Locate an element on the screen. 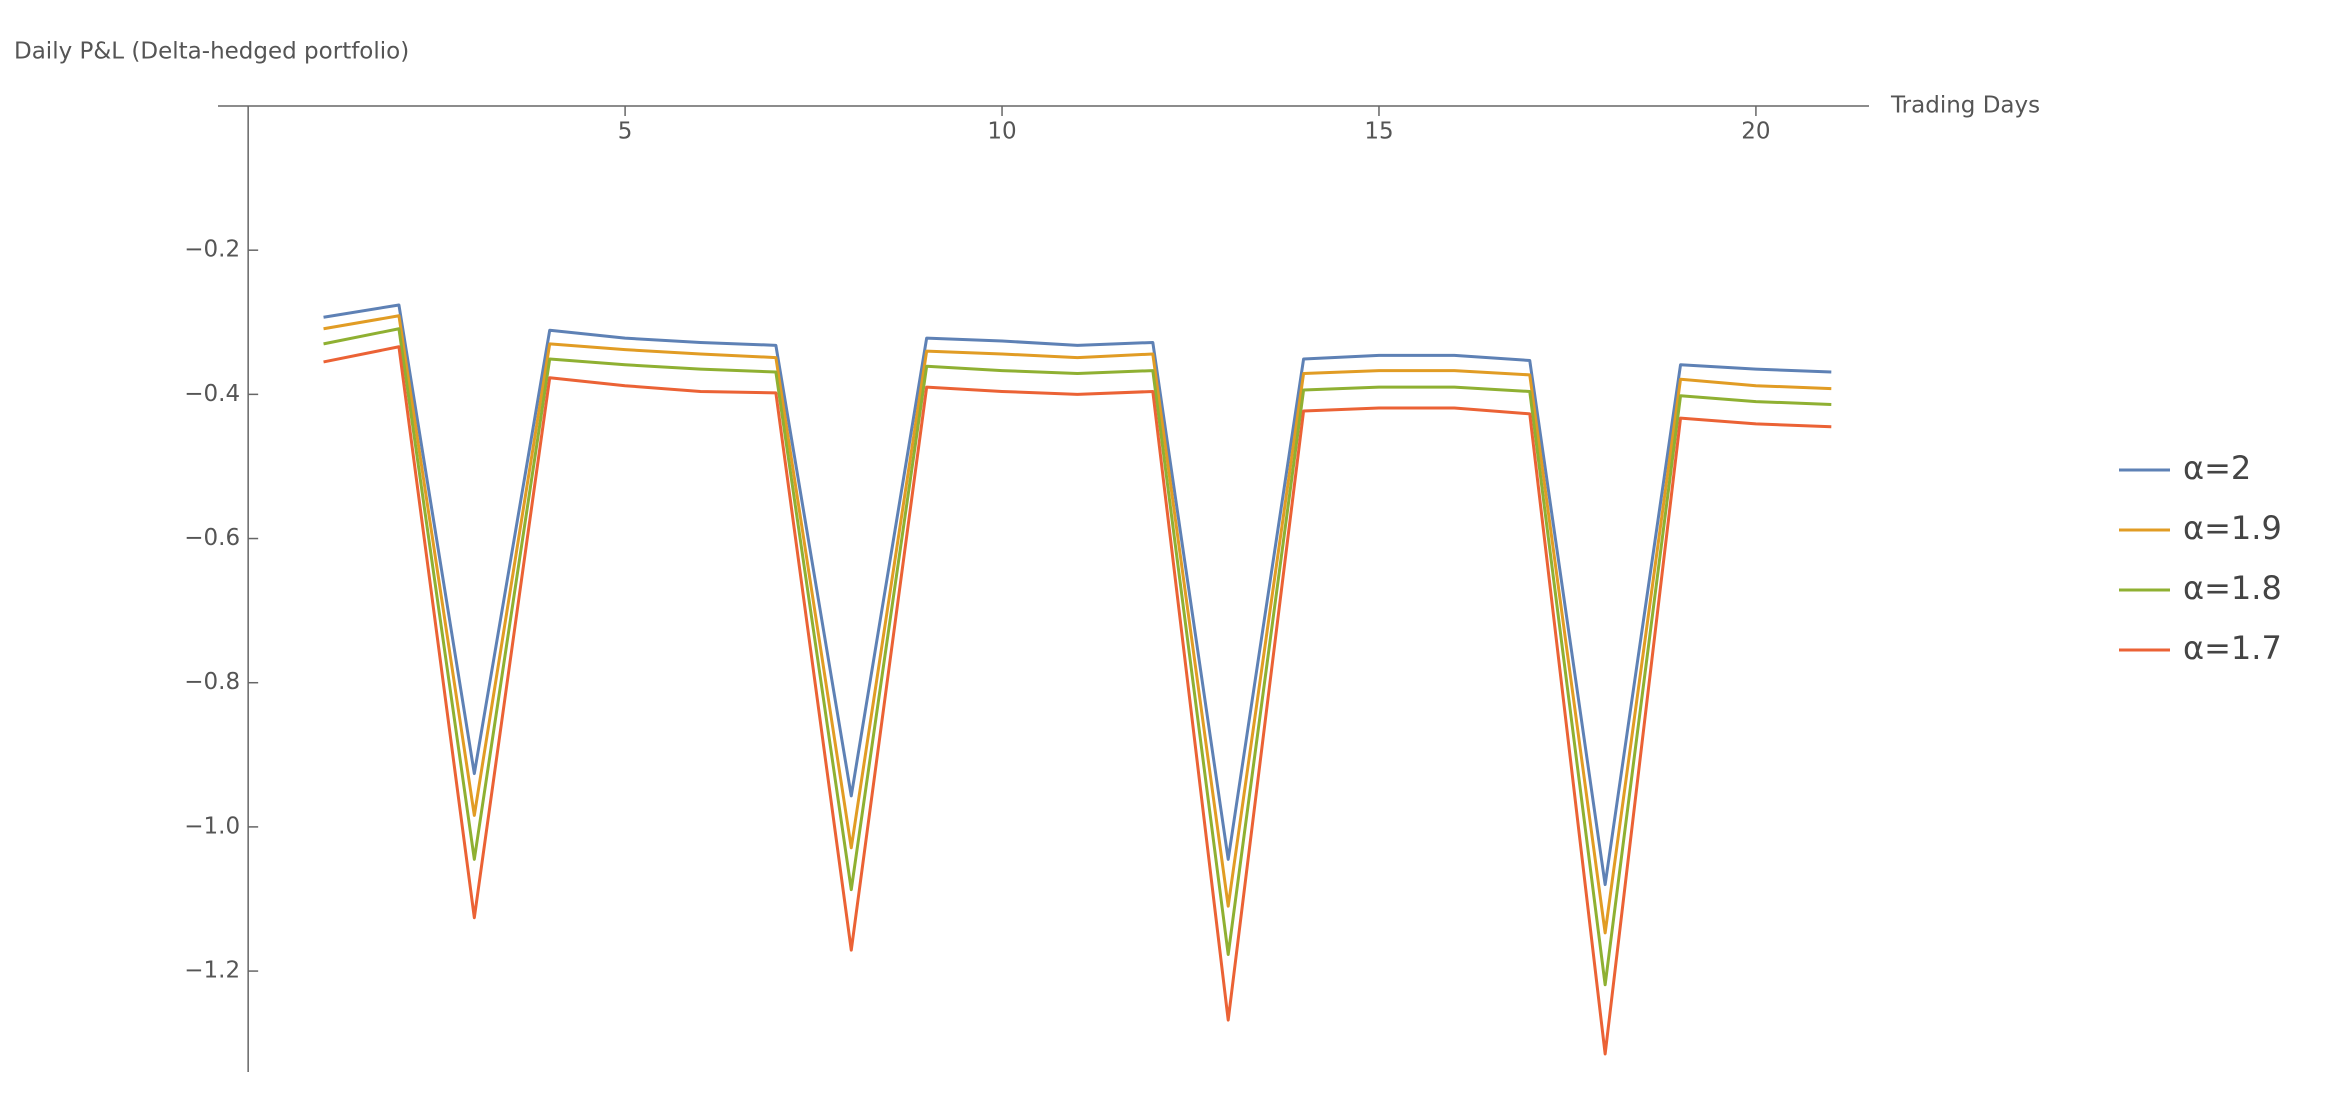 Image resolution: width=2331 pixels, height=1099 pixels. x-tick-label: 5 is located at coordinates (625, 132).